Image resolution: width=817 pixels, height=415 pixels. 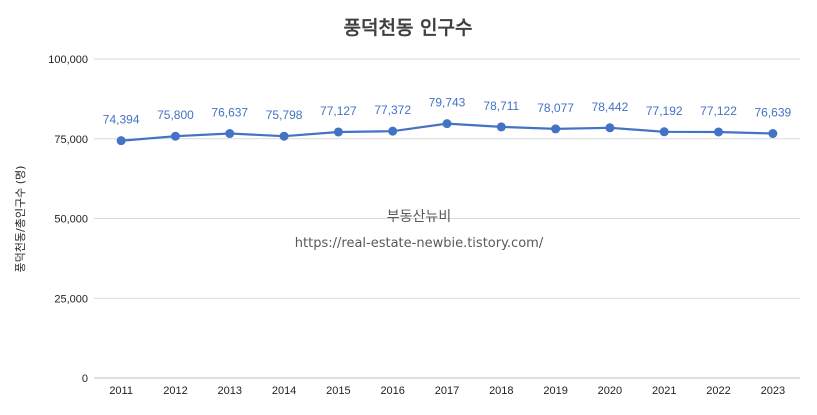 What do you see at coordinates (555, 108) in the screenshot?
I see `data-label: 78,077` at bounding box center [555, 108].